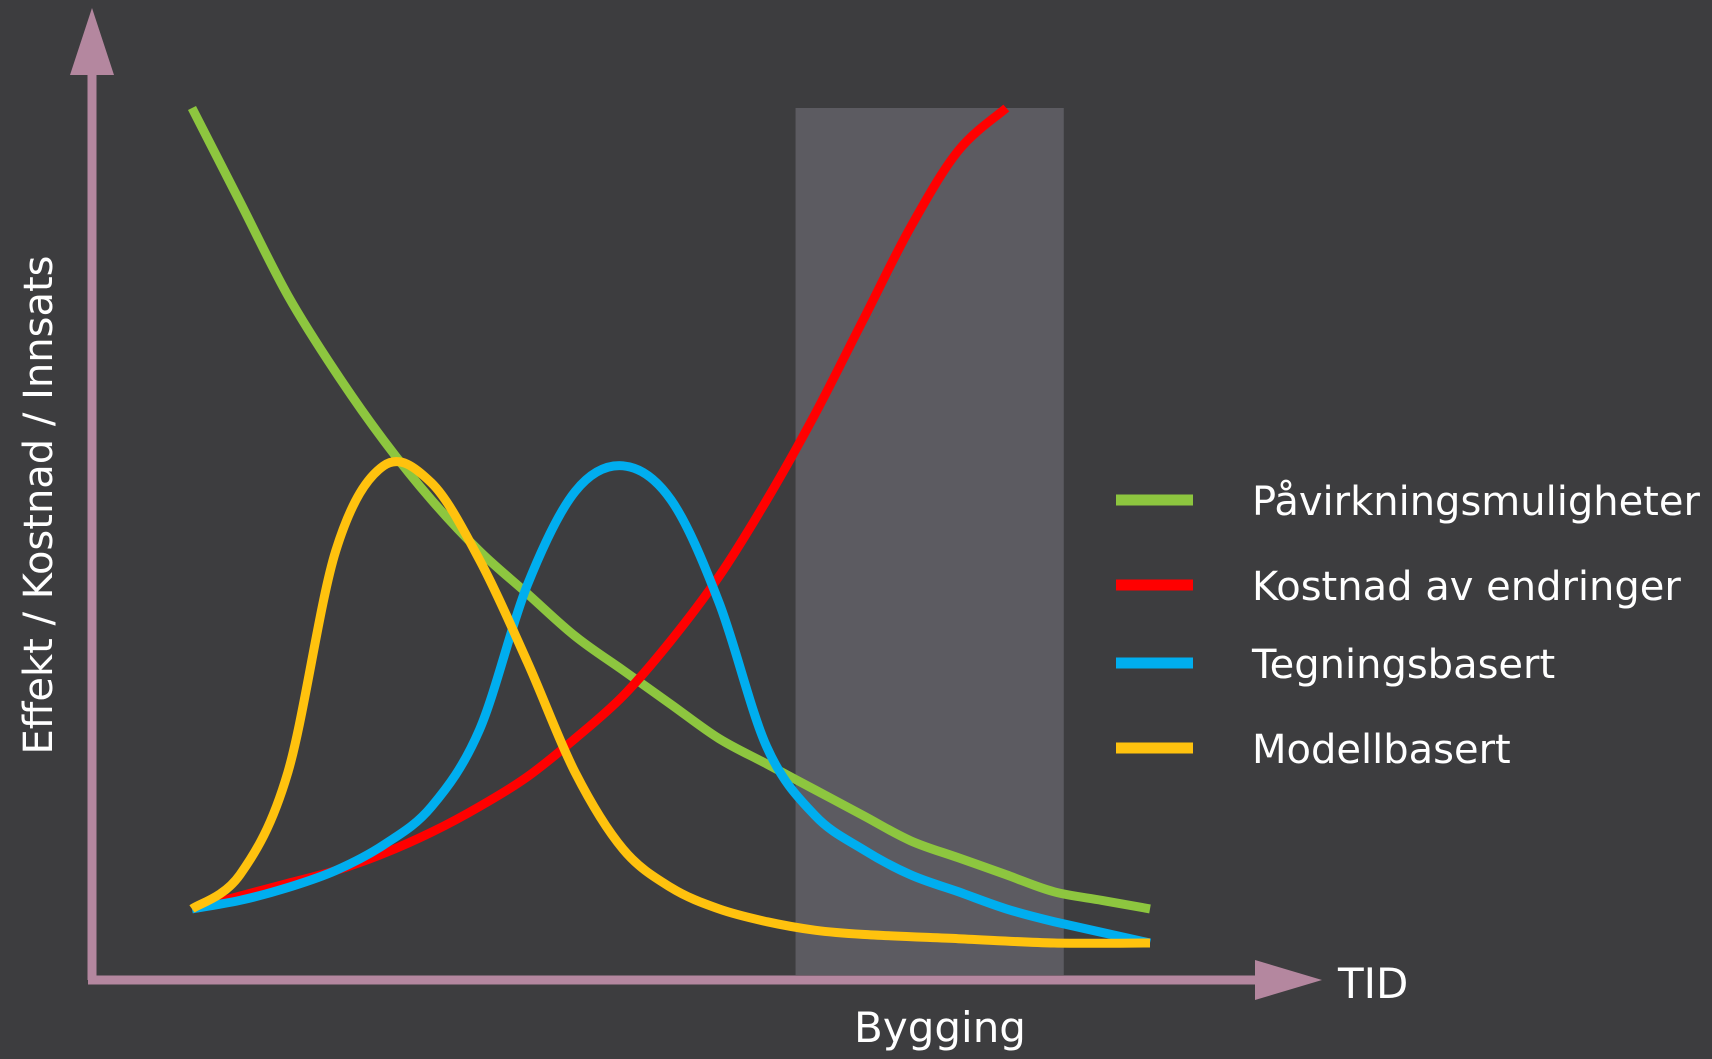 This screenshot has height=1059, width=1712. I want to click on y-axis-label: Effekt / Kostnad / Innsats, so click(39, 505).